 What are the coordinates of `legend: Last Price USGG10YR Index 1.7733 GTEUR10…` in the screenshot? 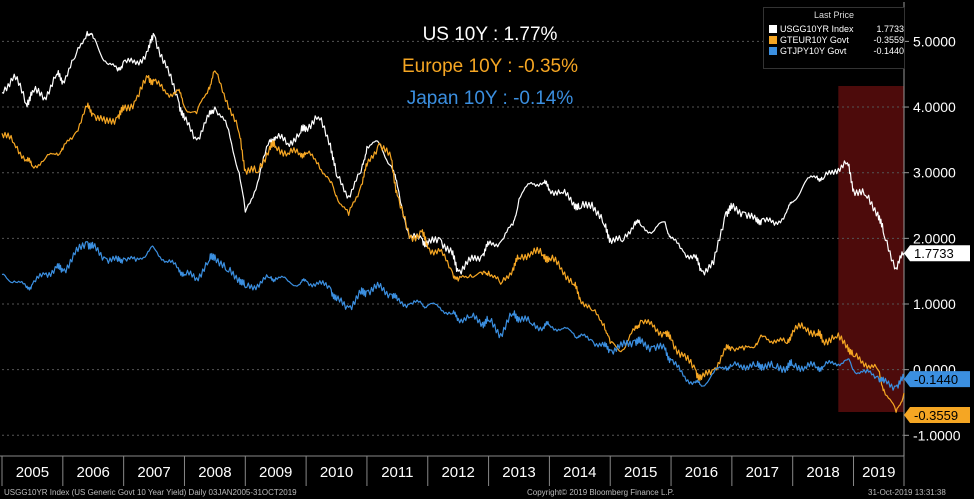 It's located at (834, 38).